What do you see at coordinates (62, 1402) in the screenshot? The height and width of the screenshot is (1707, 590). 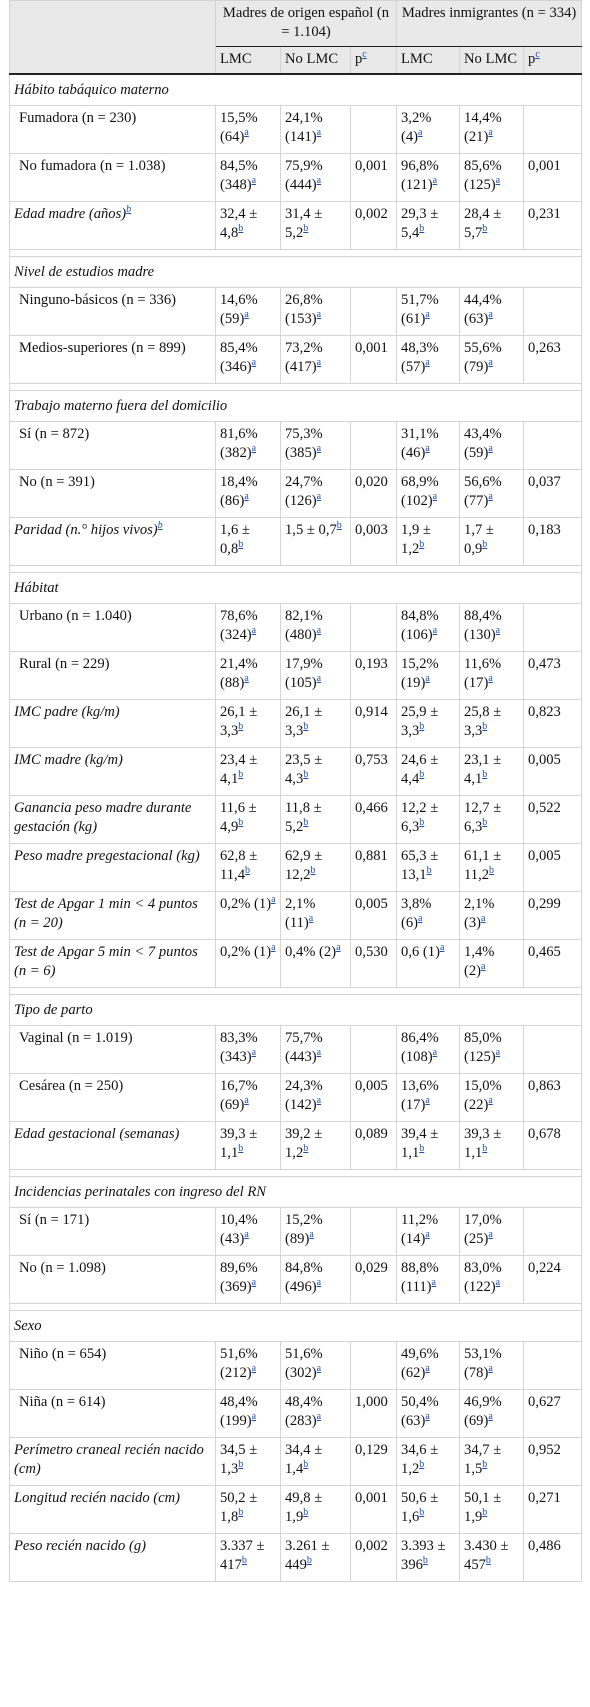 I see `label-text: Niña (n = 614)` at bounding box center [62, 1402].